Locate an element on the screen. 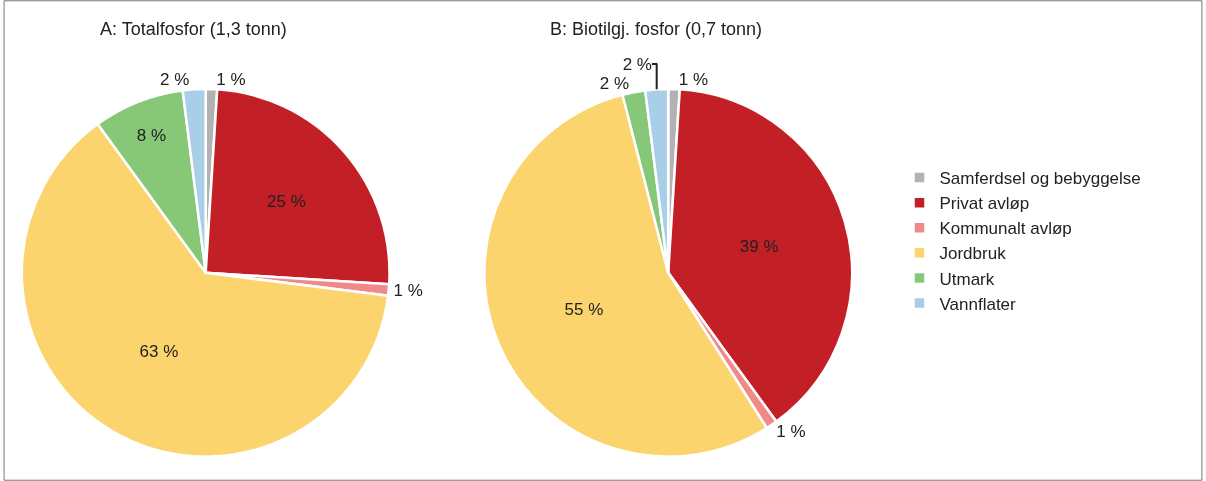 Image resolution: width=1206 pixels, height=481 pixels. legend-label: Kommunalt avløp is located at coordinates (1005, 229).